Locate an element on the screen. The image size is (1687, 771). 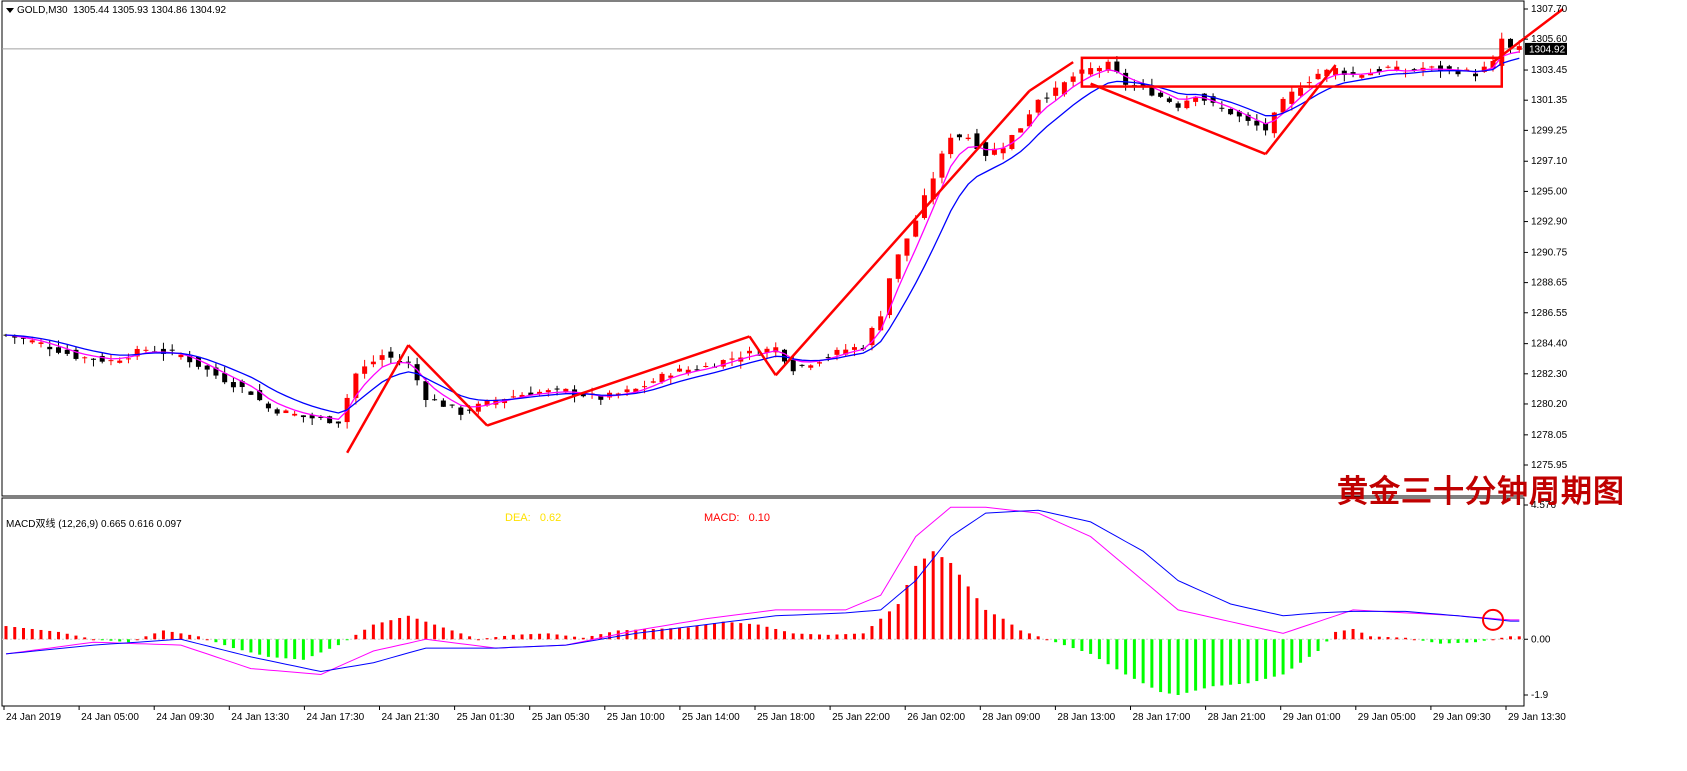
dropdown-triangle-icon is located at coordinates (10, 10).